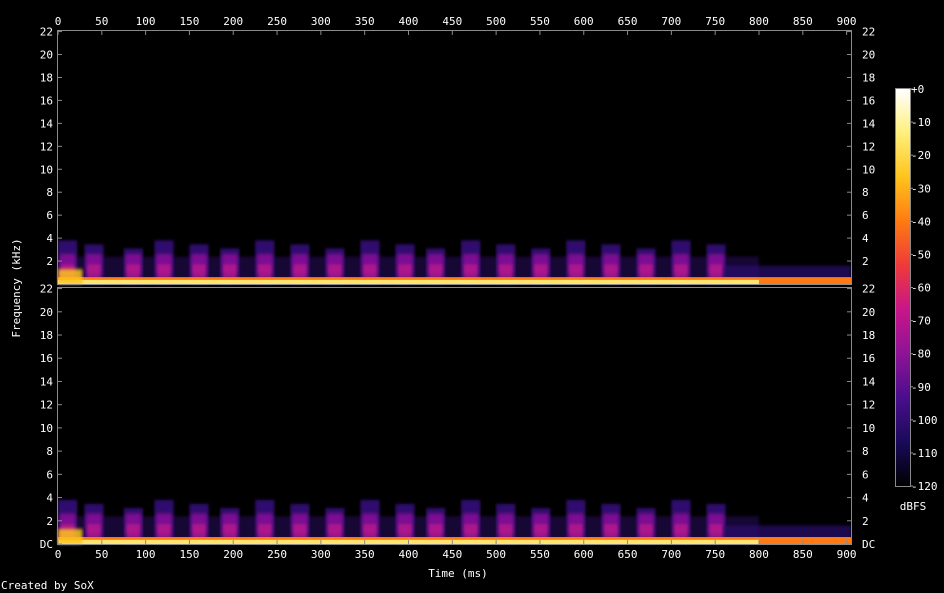  Describe the element at coordinates (628, 21) in the screenshot. I see `x-tick-label-top: 650` at that location.